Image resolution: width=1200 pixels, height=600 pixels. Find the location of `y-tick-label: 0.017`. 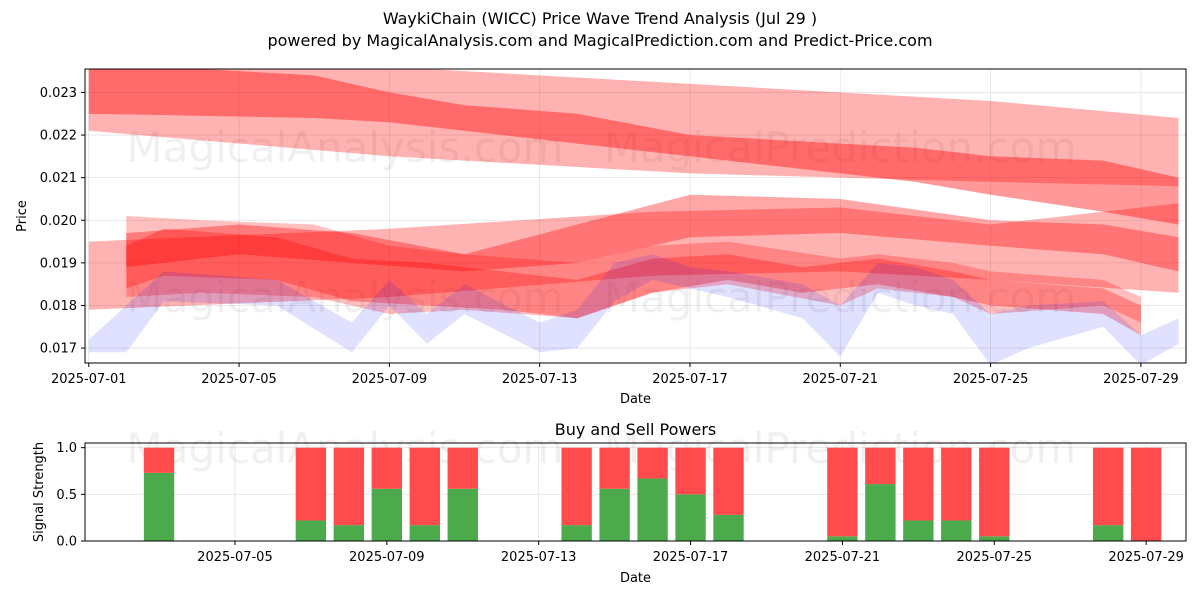

y-tick-label: 0.017 is located at coordinates (58, 349).